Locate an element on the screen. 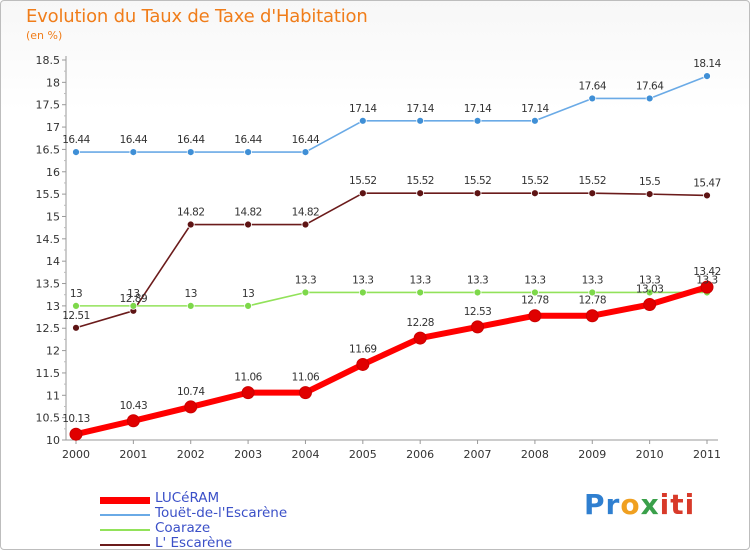 The height and width of the screenshot is (552, 750). data-label-luceram: 13.42 is located at coordinates (707, 272).